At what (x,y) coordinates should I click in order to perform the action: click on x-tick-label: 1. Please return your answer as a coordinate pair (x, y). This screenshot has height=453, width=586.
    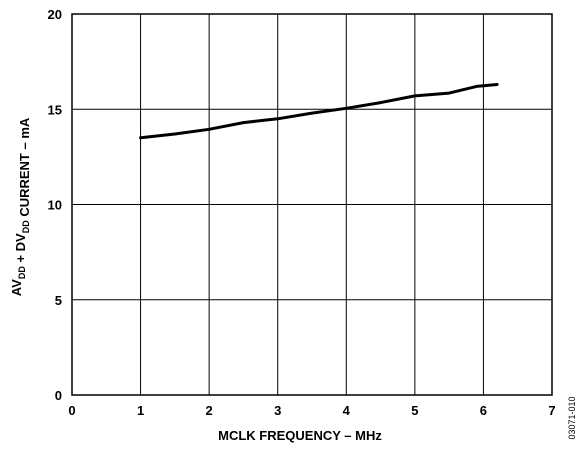
    Looking at the image, I should click on (140, 410).